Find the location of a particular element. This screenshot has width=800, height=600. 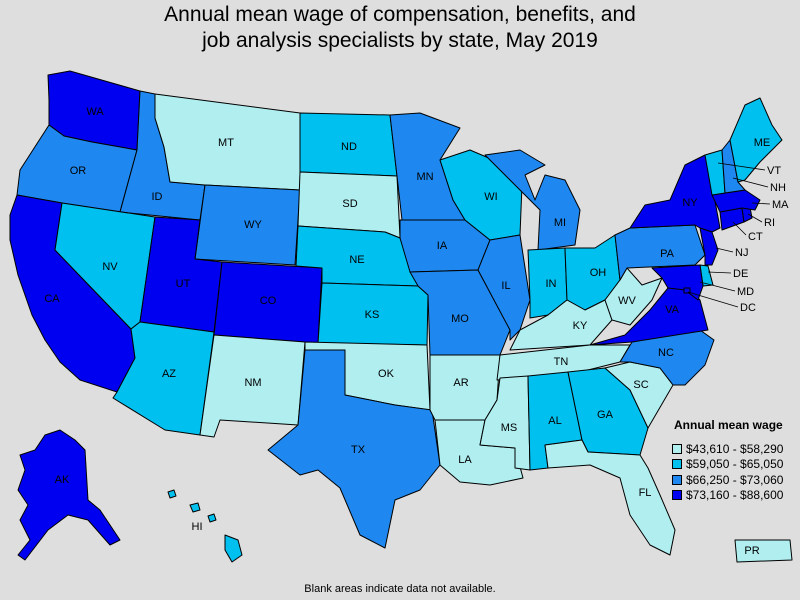

legend-item: $43,610 - $58,290 is located at coordinates (736, 449).